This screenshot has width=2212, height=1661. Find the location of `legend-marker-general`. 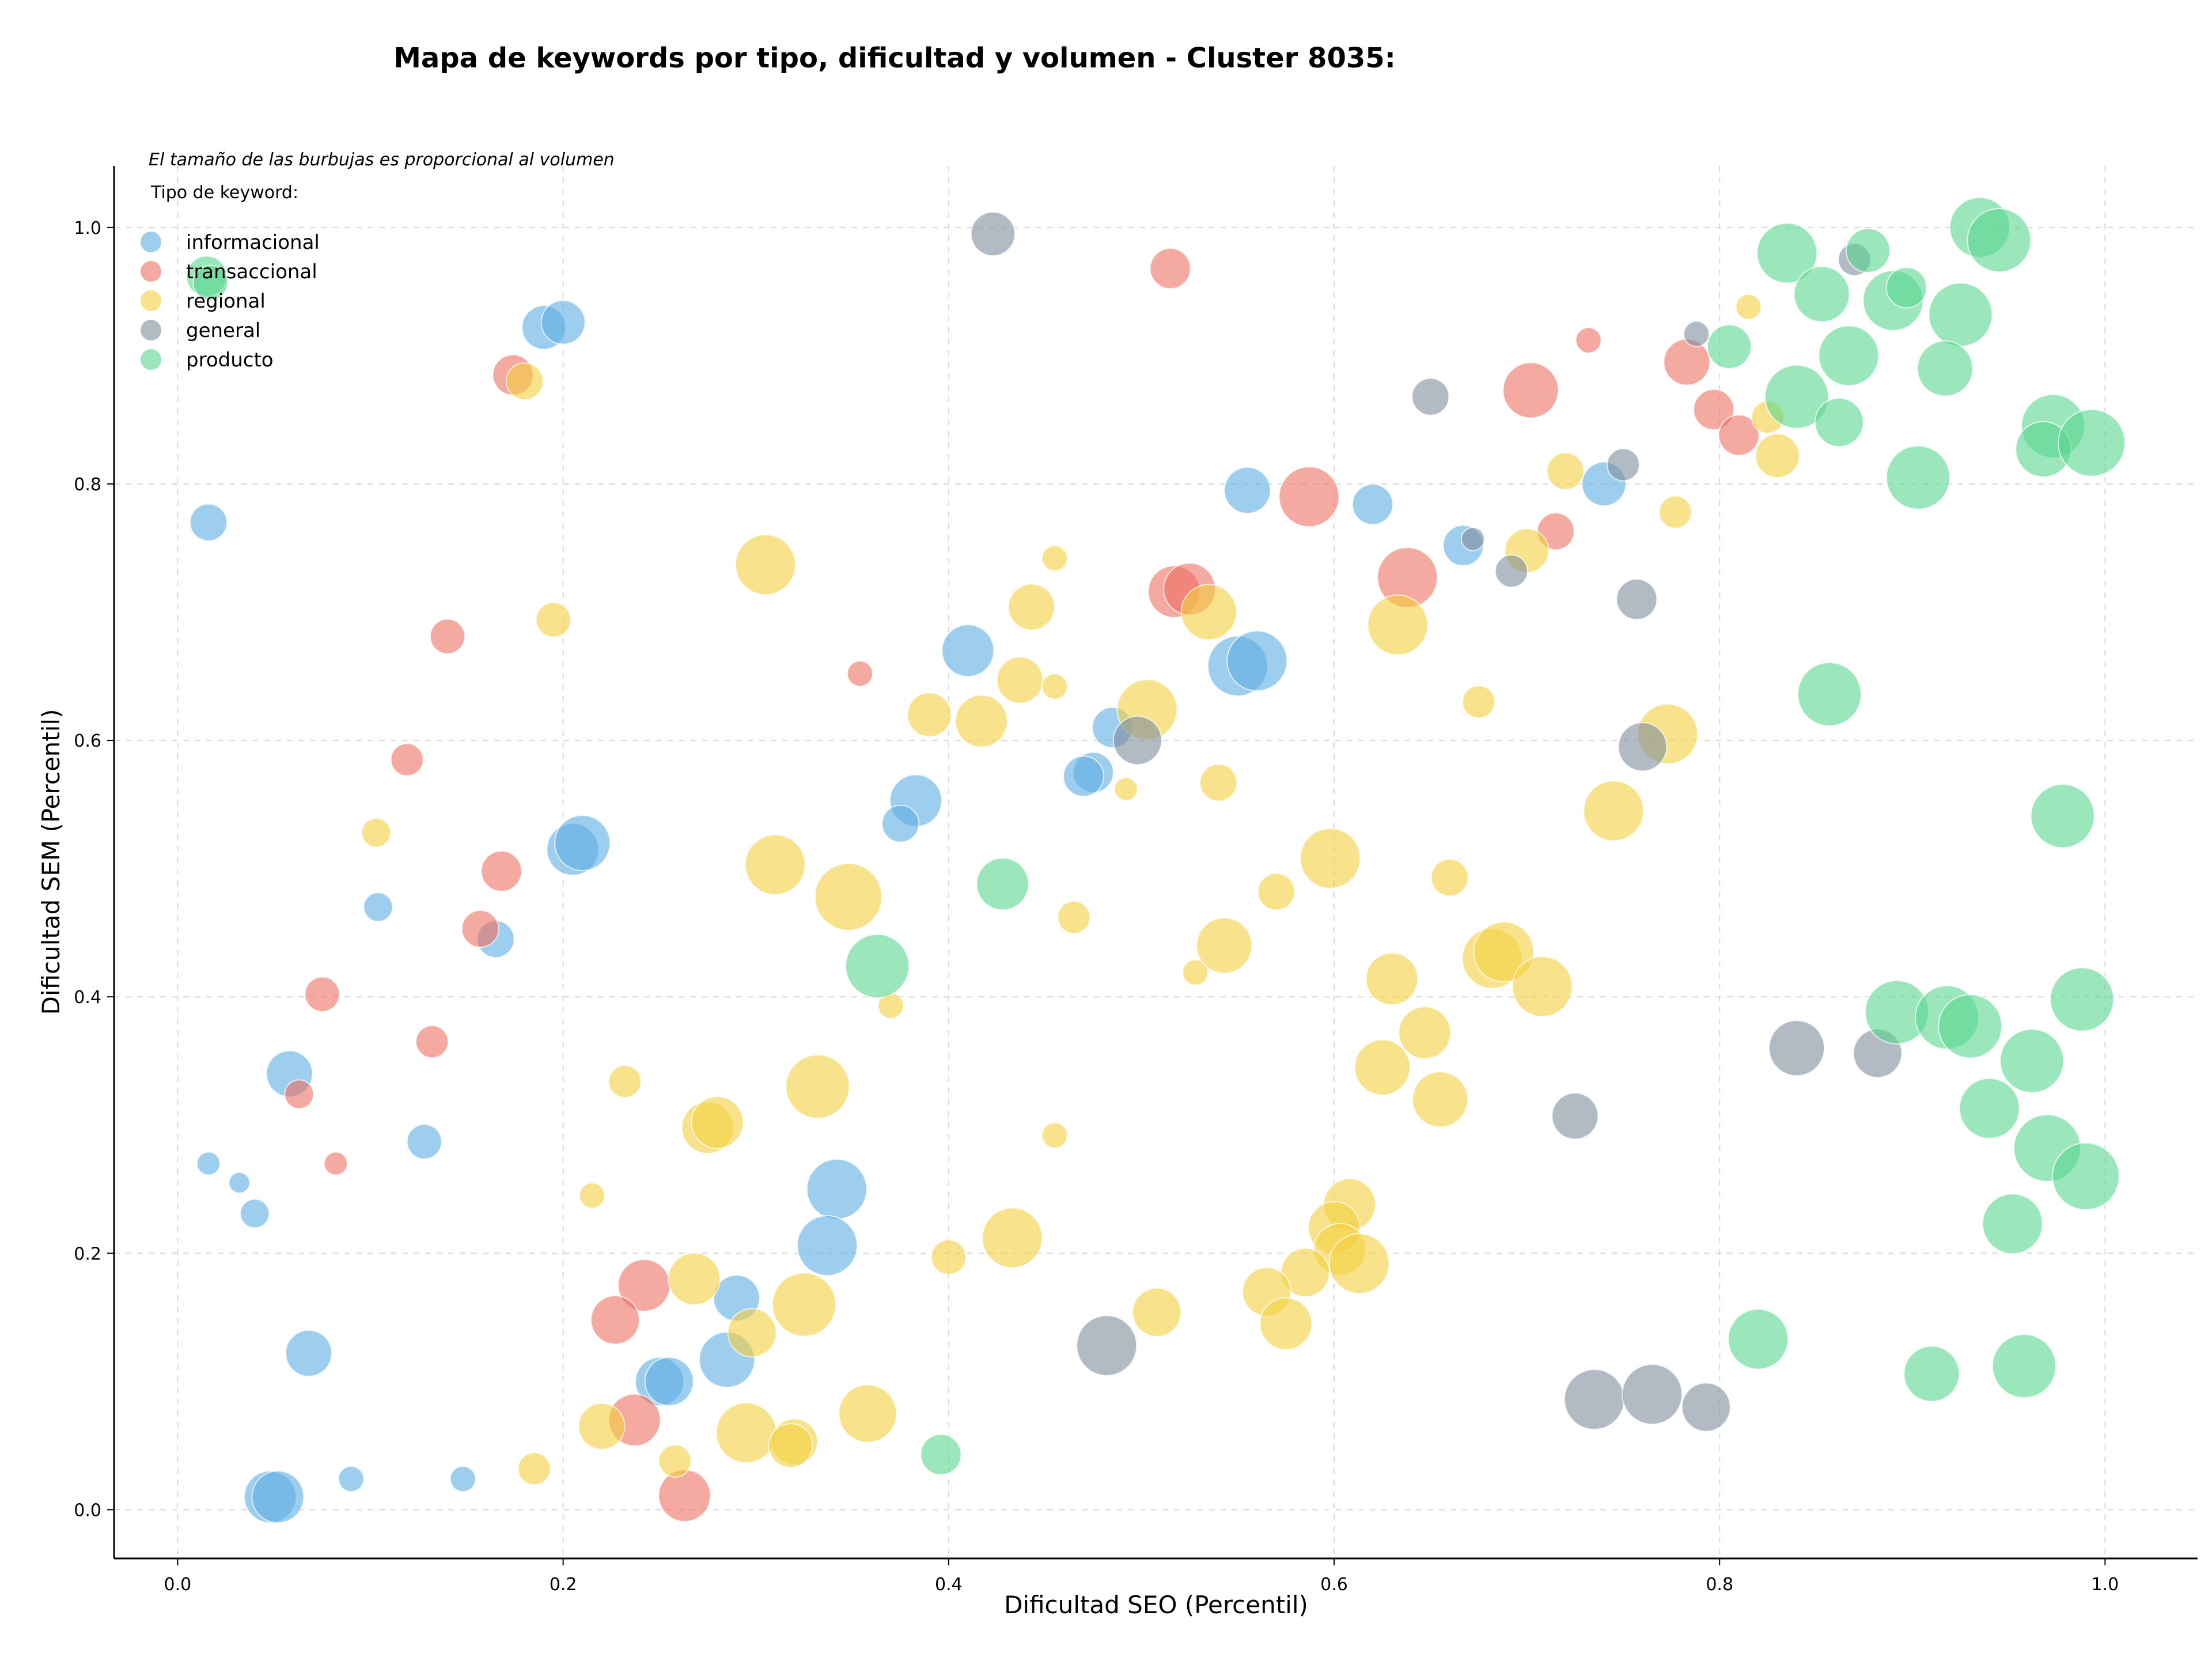

legend-marker-general is located at coordinates (151, 330).